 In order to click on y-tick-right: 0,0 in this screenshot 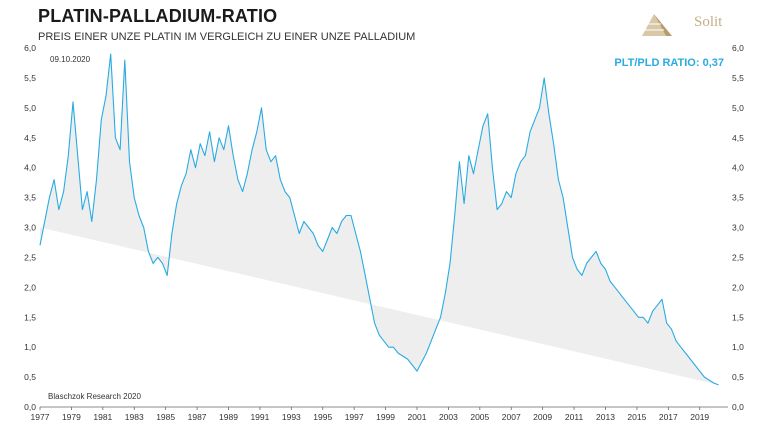, I will do `click(738, 407)`.